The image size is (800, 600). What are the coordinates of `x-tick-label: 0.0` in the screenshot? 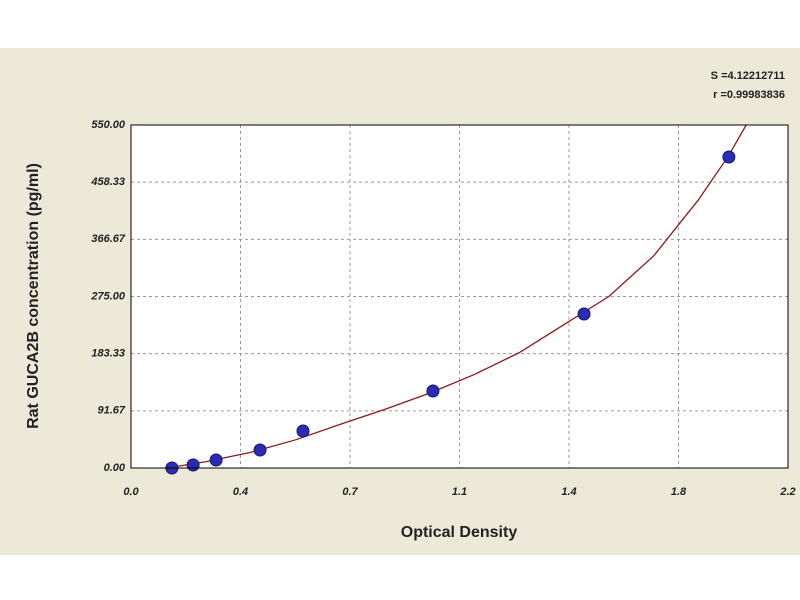 It's located at (131, 492).